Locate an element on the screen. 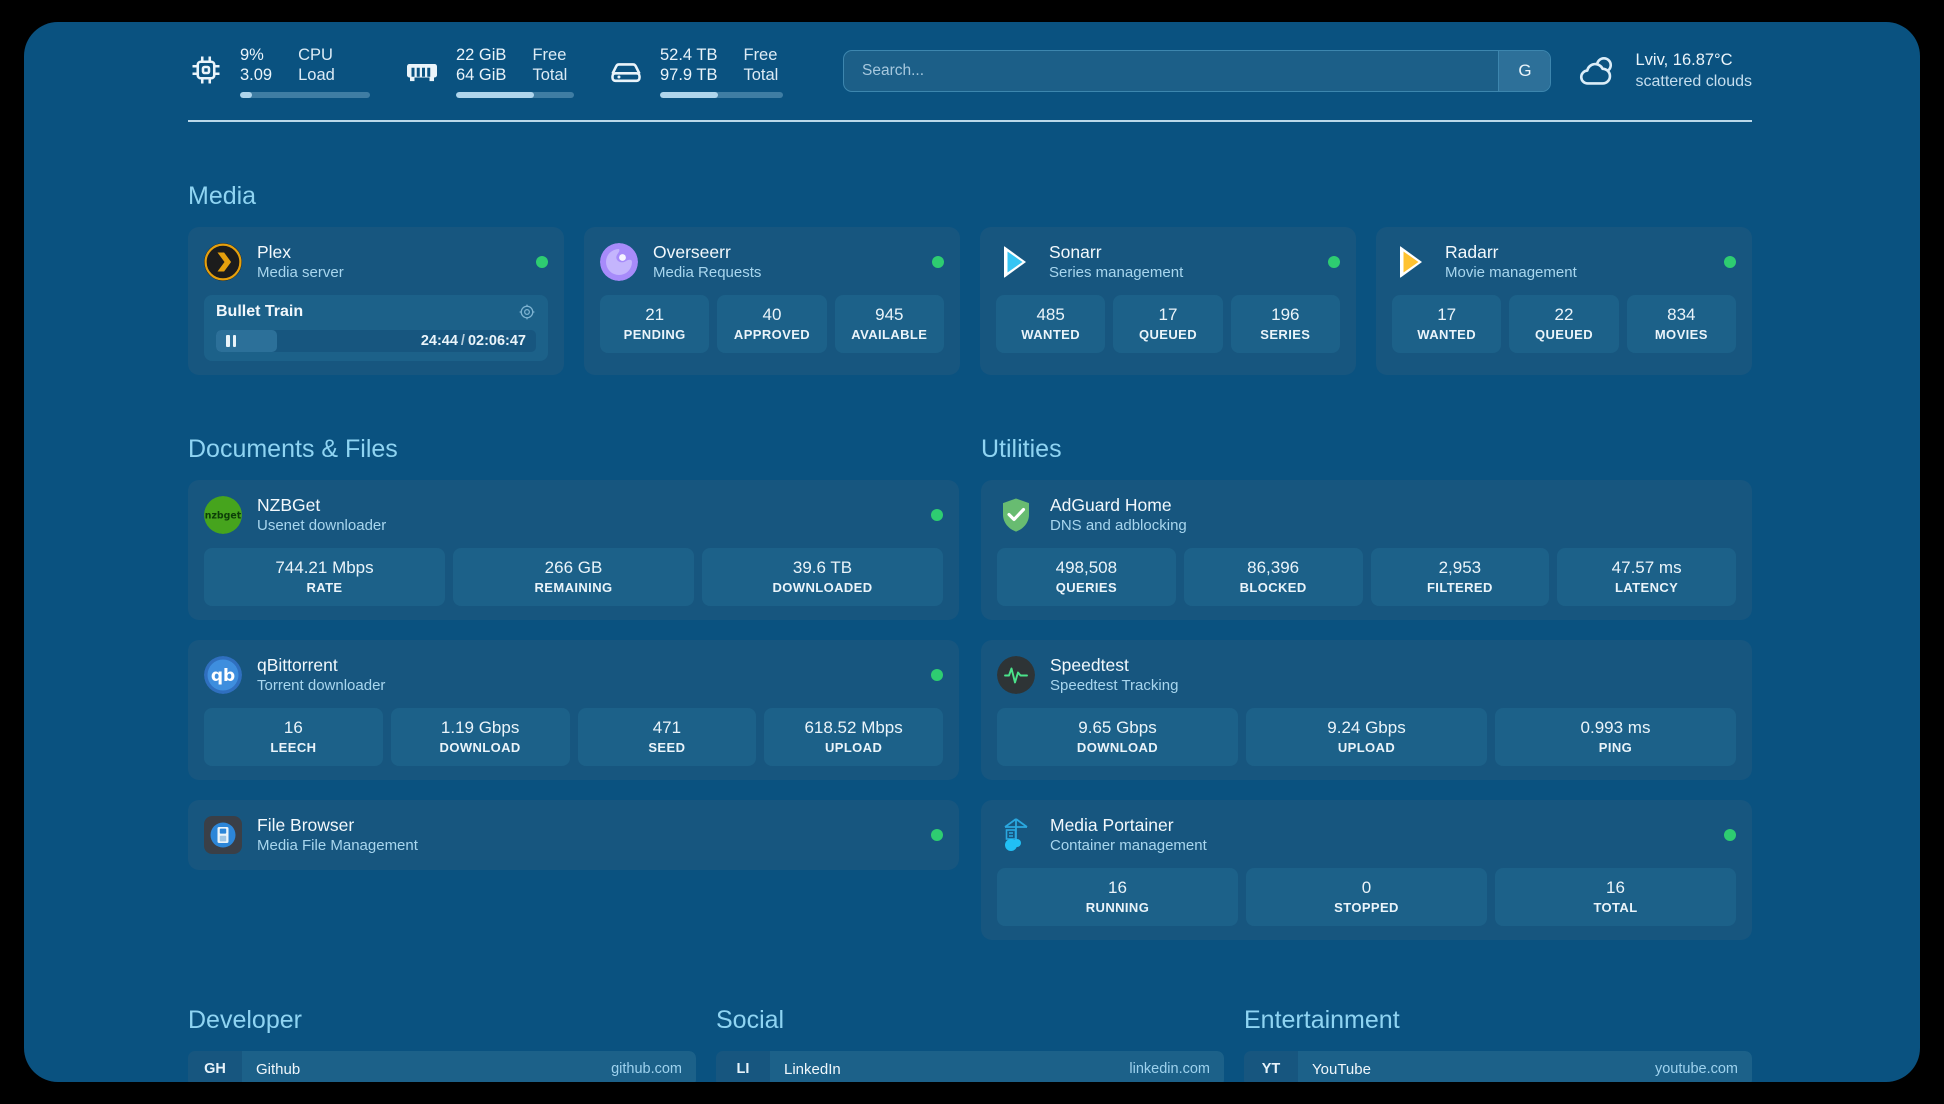 The height and width of the screenshot is (1104, 1944). bookmark-item-linkedin: LI LinkedIn linkedin.com is located at coordinates (970, 1066).